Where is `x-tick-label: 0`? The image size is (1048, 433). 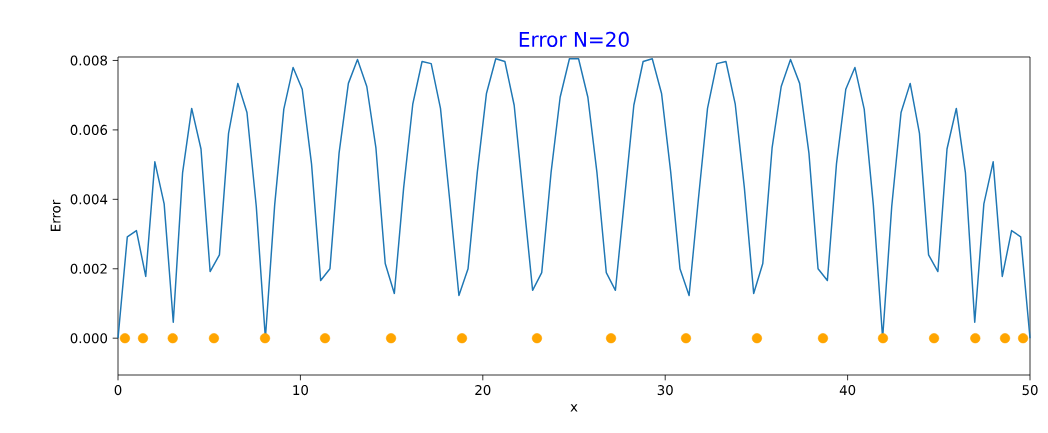 x-tick-label: 0 is located at coordinates (118, 390).